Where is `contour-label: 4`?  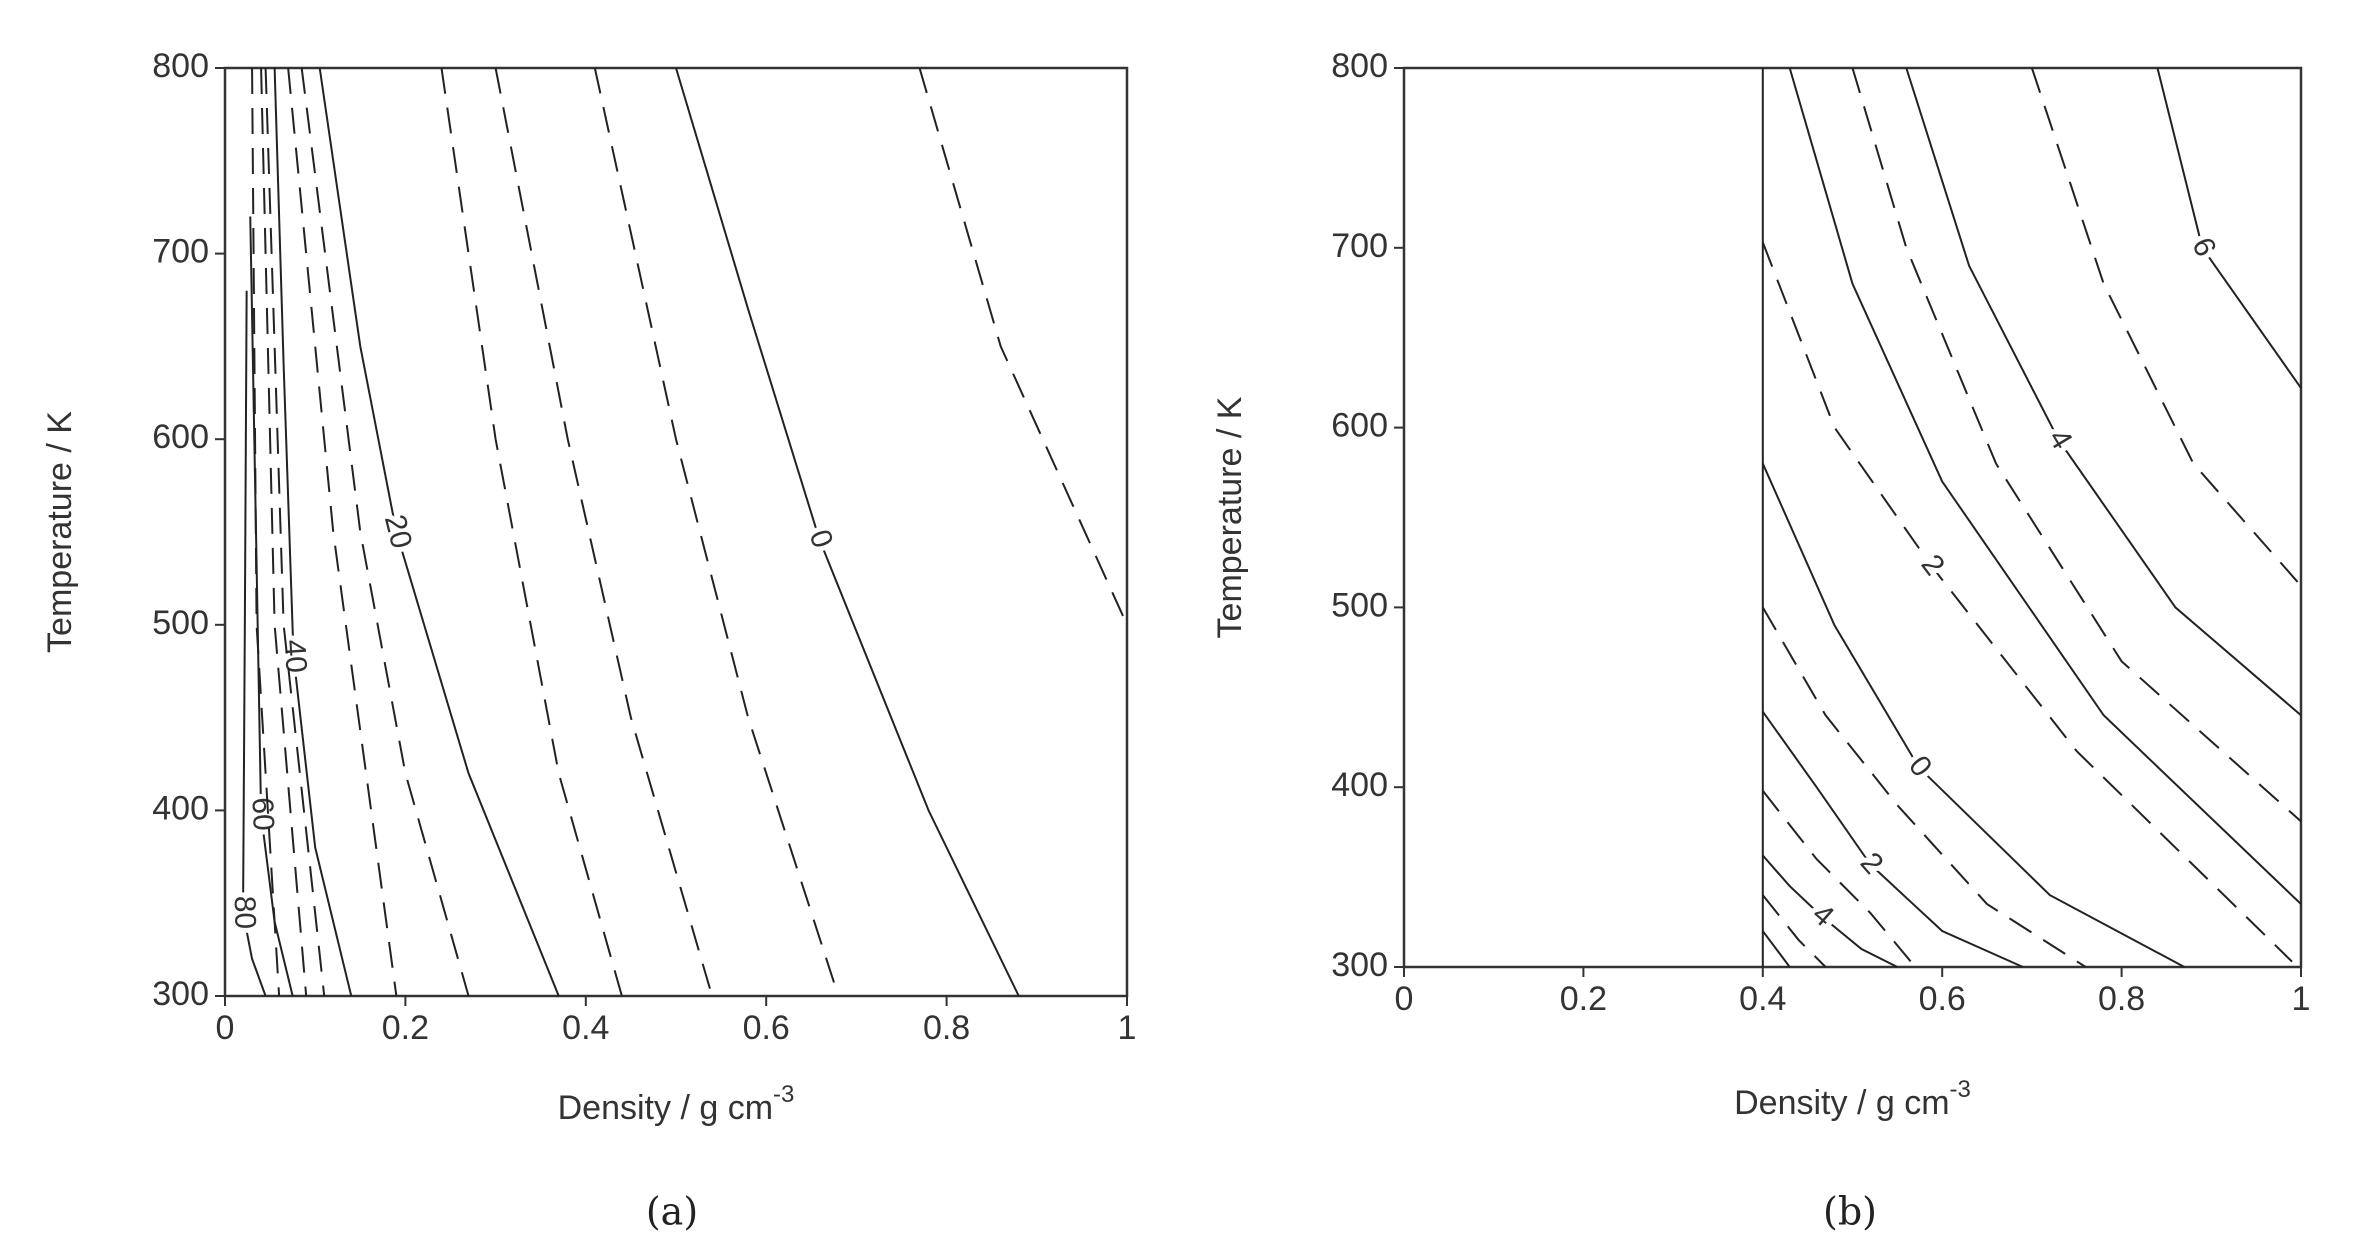 contour-label: 4 is located at coordinates (2060, 439).